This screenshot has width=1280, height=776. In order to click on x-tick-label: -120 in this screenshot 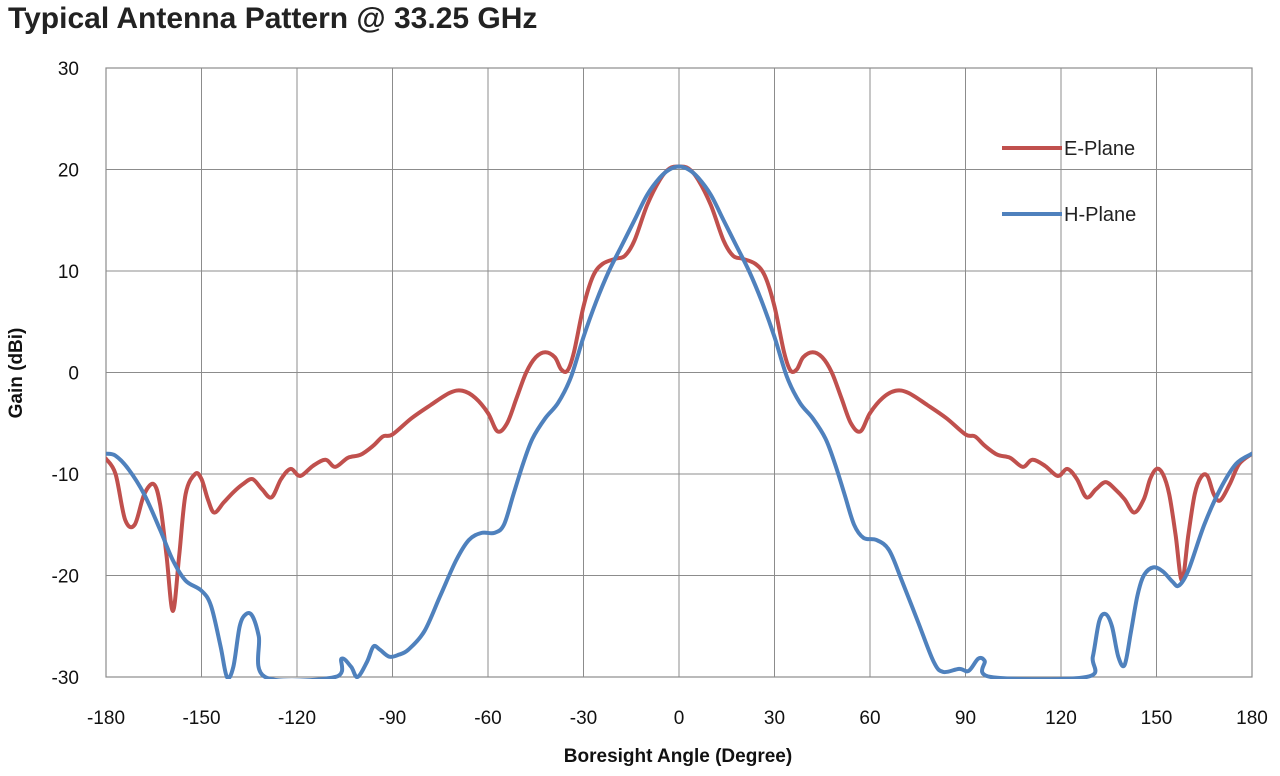, I will do `click(297, 718)`.